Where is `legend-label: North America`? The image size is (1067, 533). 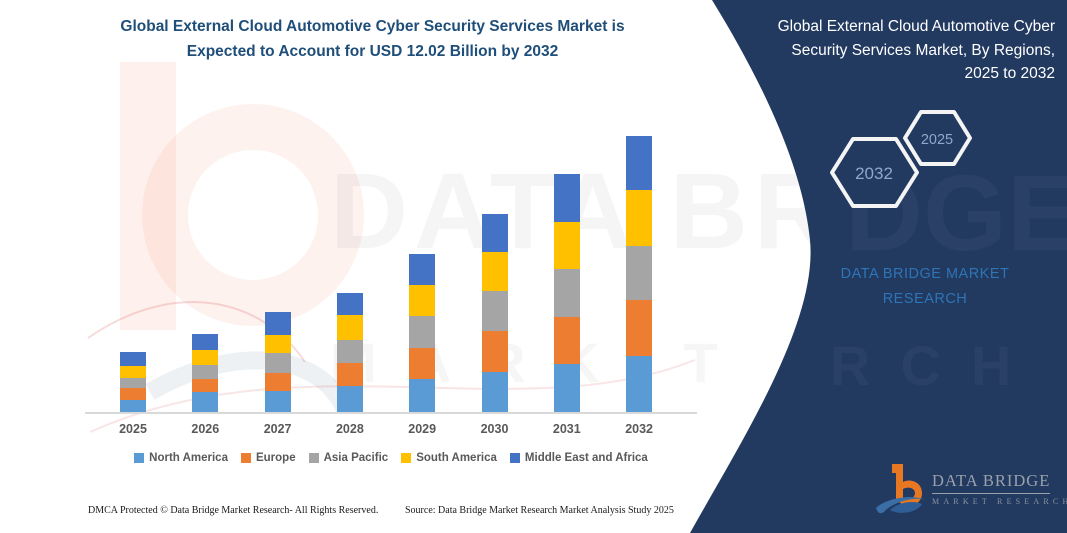
legend-label: North America is located at coordinates (188, 458).